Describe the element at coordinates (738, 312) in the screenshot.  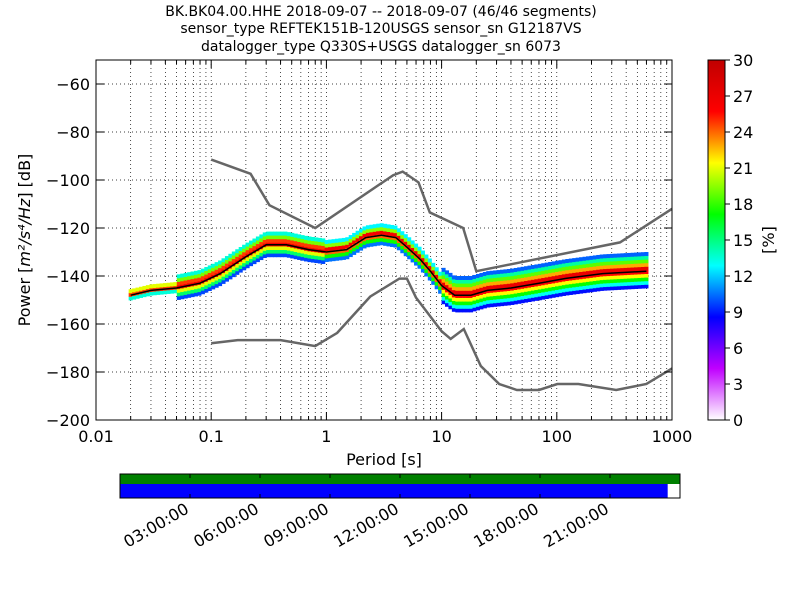
I see `colorbar-tick-label: 9` at that location.